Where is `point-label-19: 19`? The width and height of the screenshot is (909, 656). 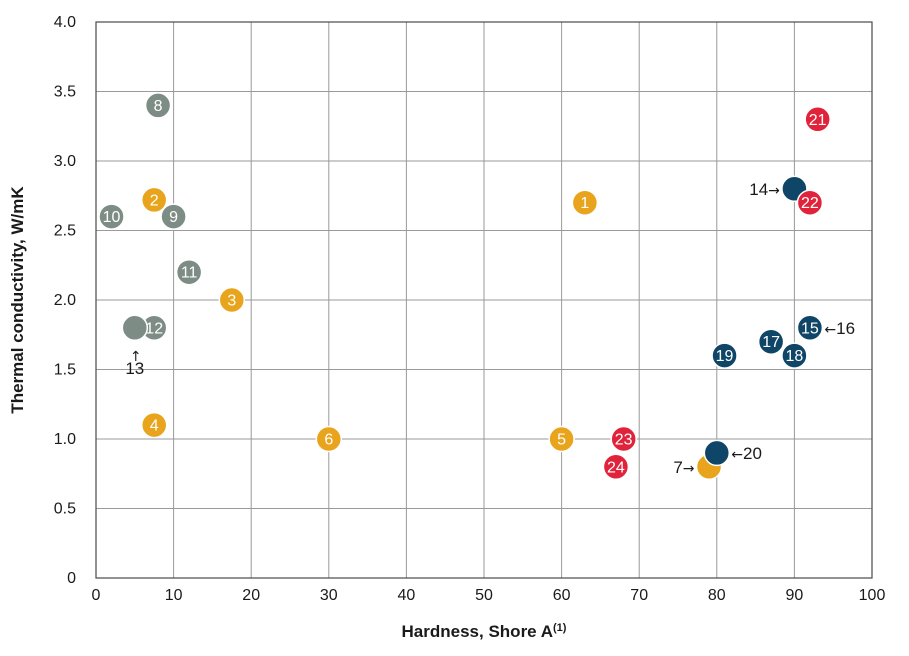 point-label-19: 19 is located at coordinates (725, 356).